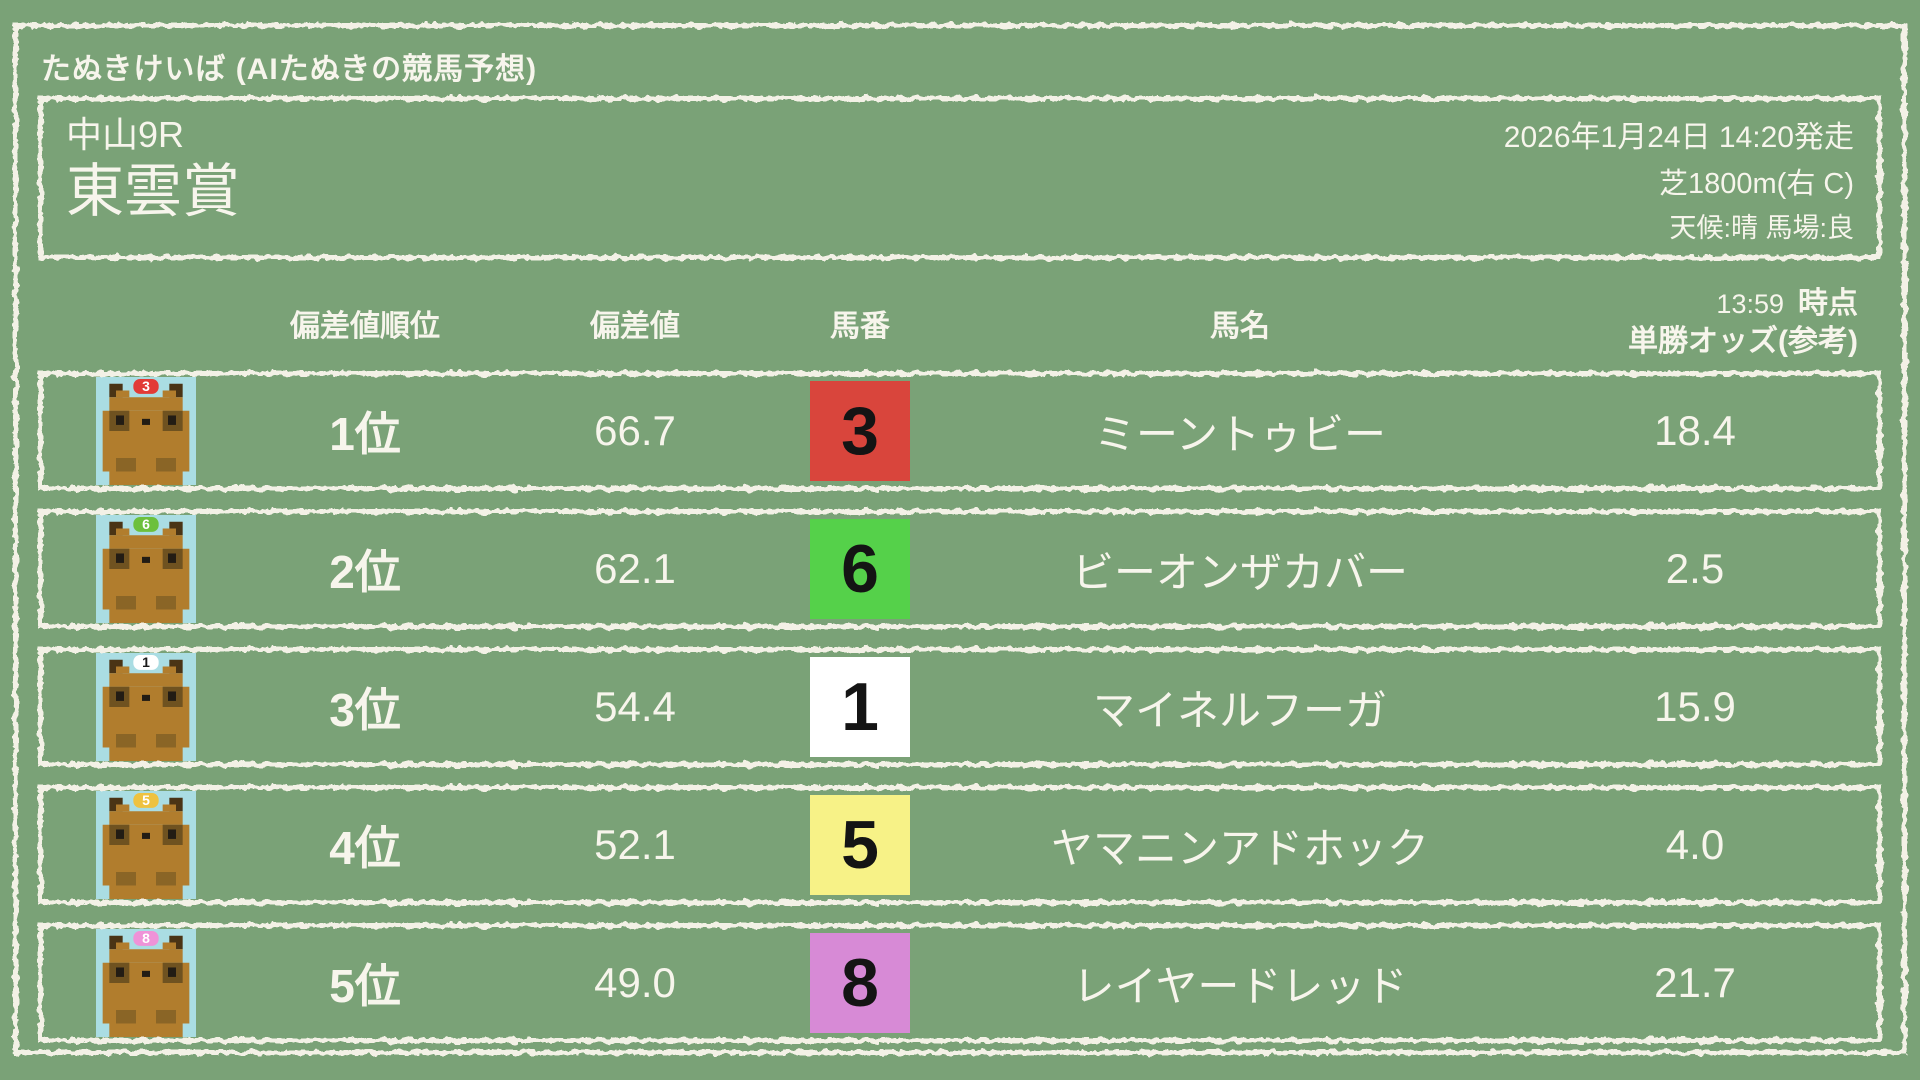  Describe the element at coordinates (635, 326) in the screenshot. I see `header-score: 偏差値` at that location.